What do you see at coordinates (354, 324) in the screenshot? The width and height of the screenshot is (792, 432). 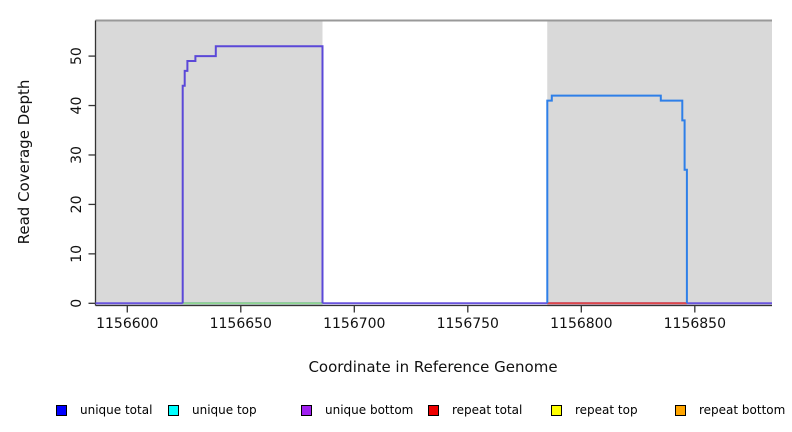 I see `x-tick-label: 1156700` at bounding box center [354, 324].